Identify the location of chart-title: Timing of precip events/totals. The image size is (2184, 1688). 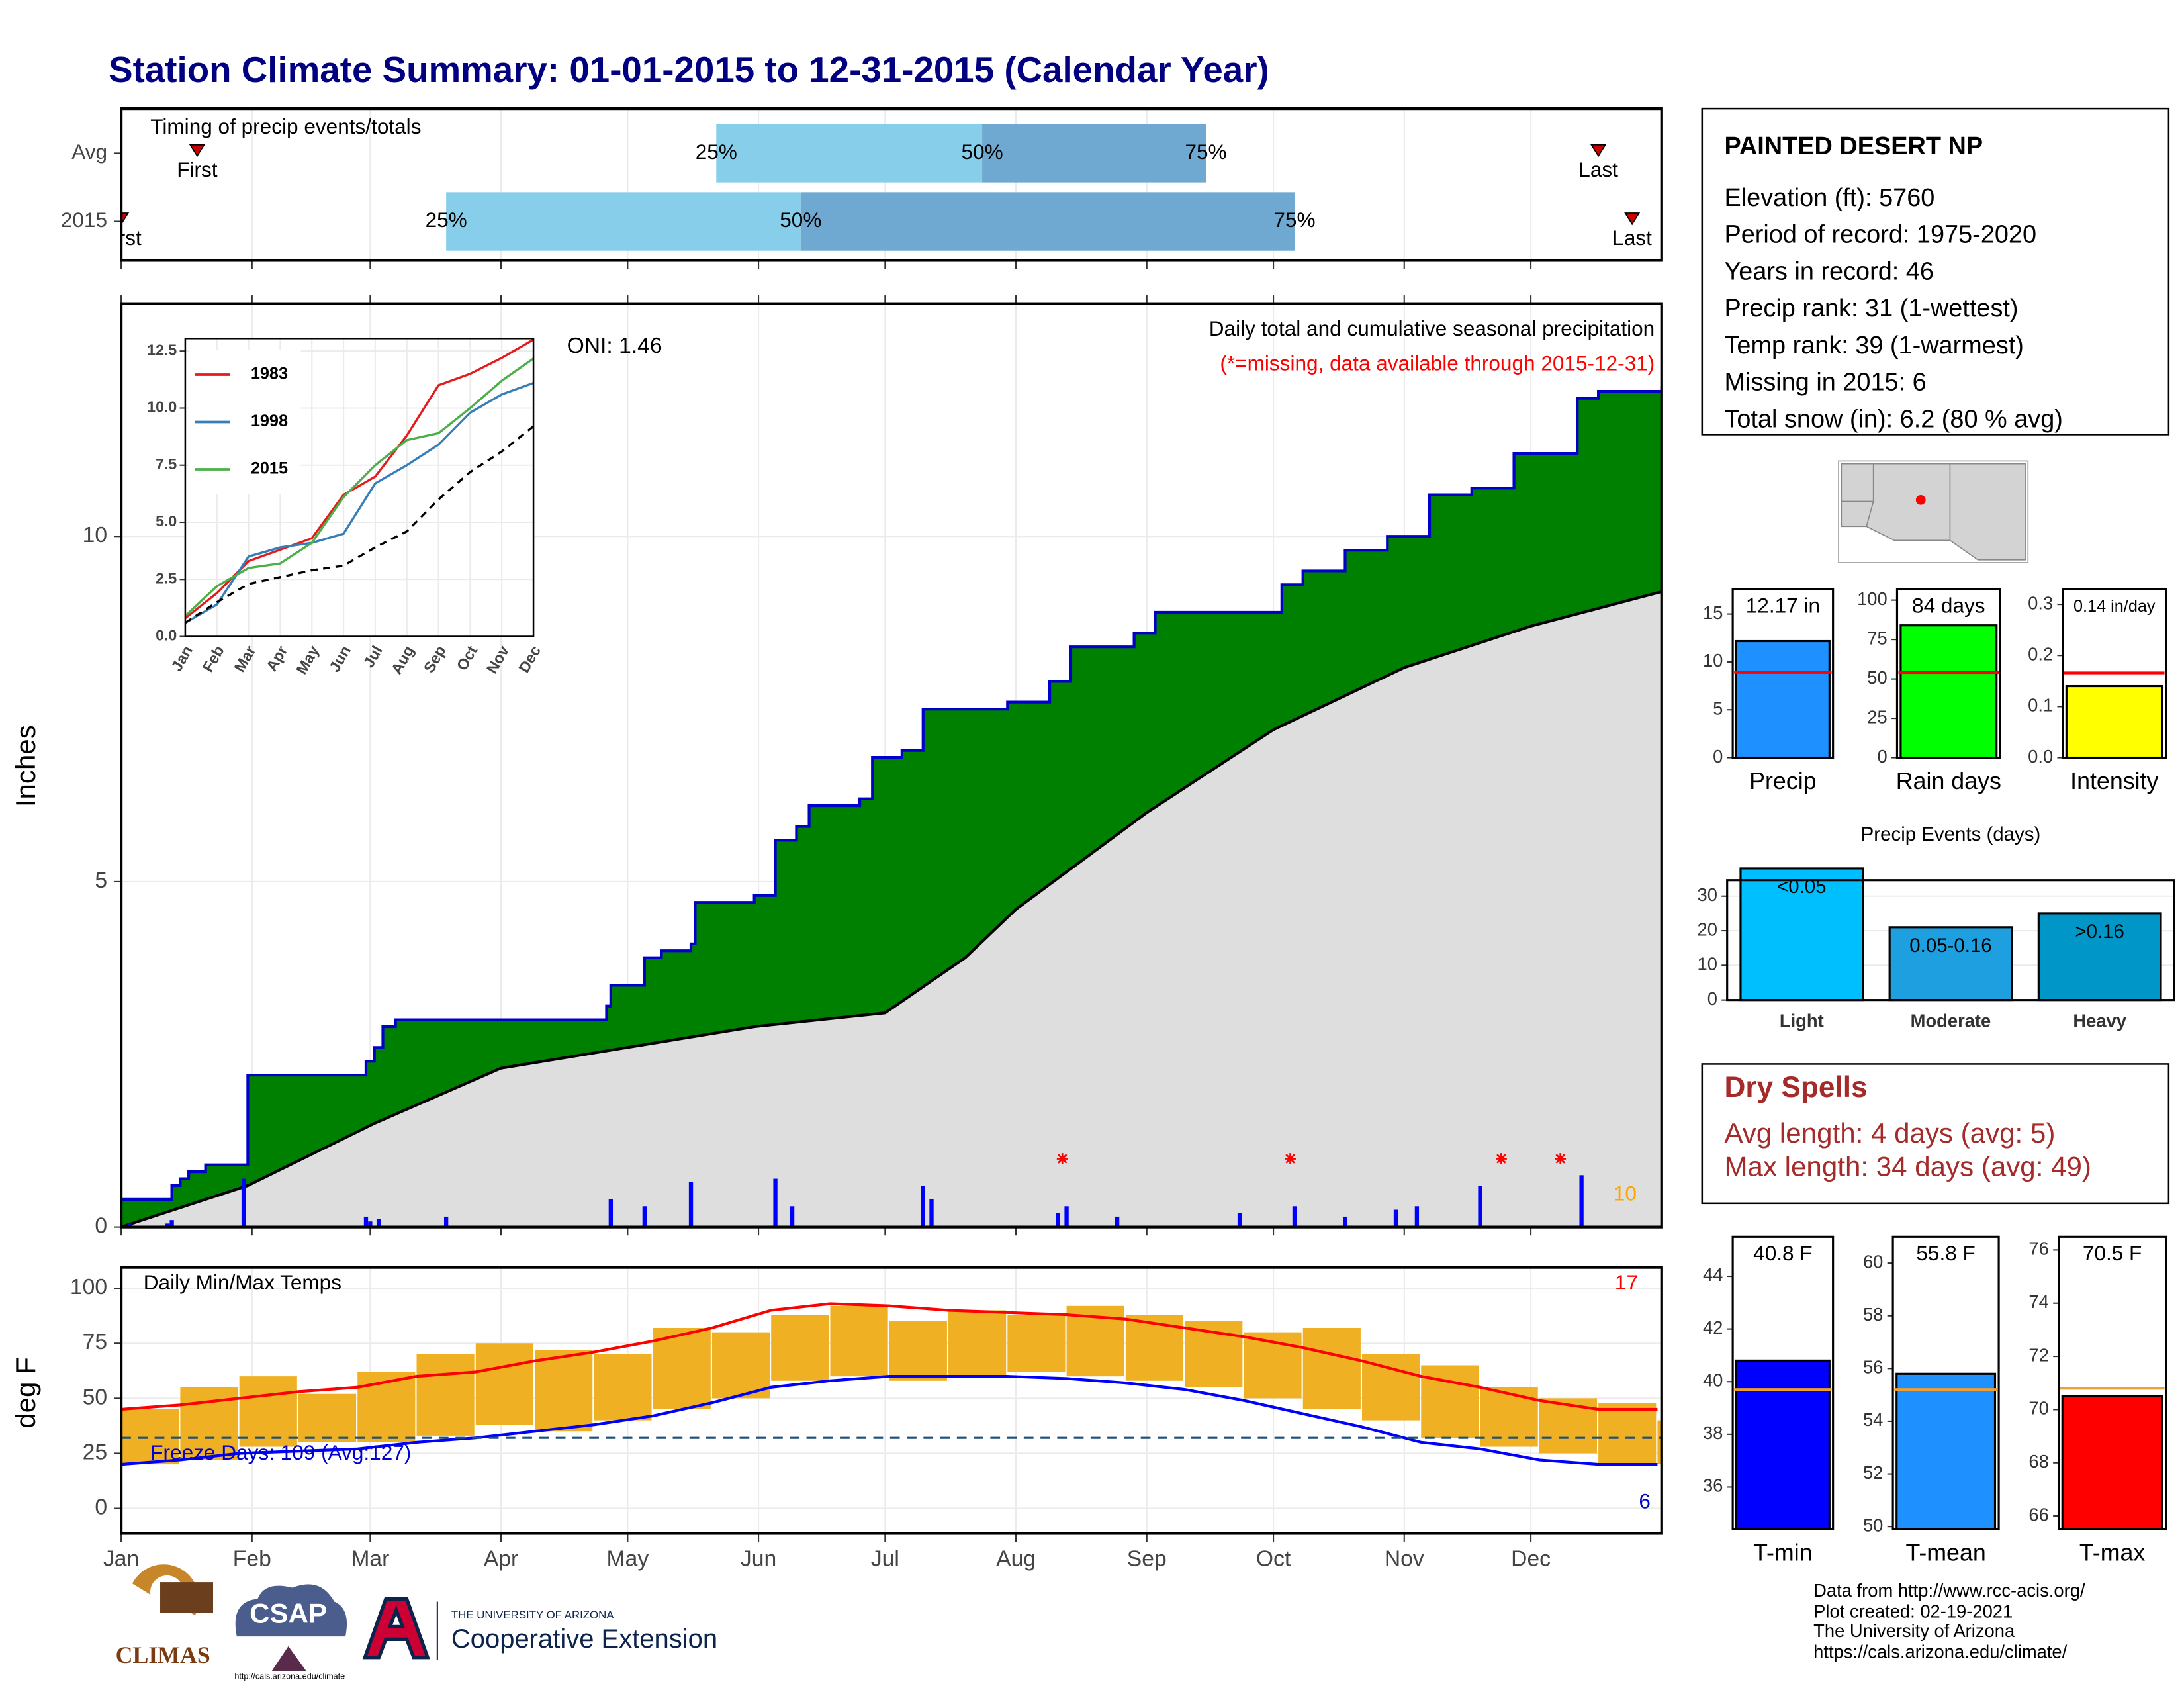
(285, 126).